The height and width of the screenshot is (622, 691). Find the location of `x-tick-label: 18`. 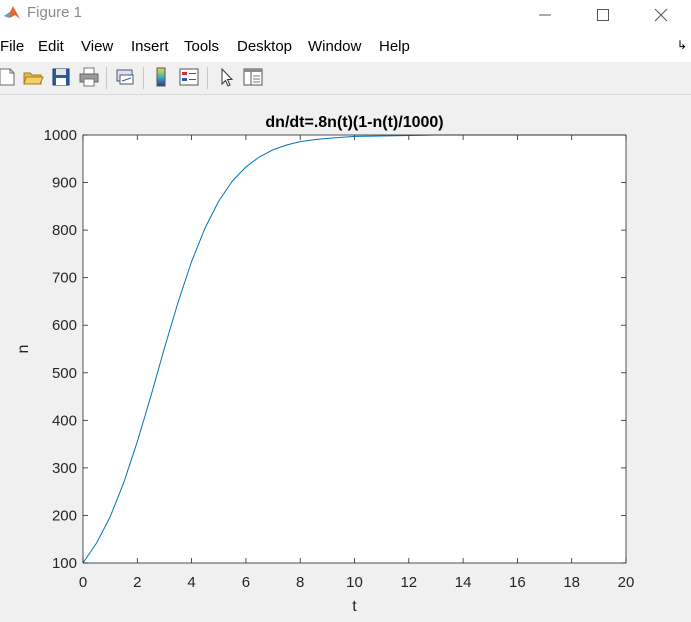

x-tick-label: 18 is located at coordinates (571, 582).